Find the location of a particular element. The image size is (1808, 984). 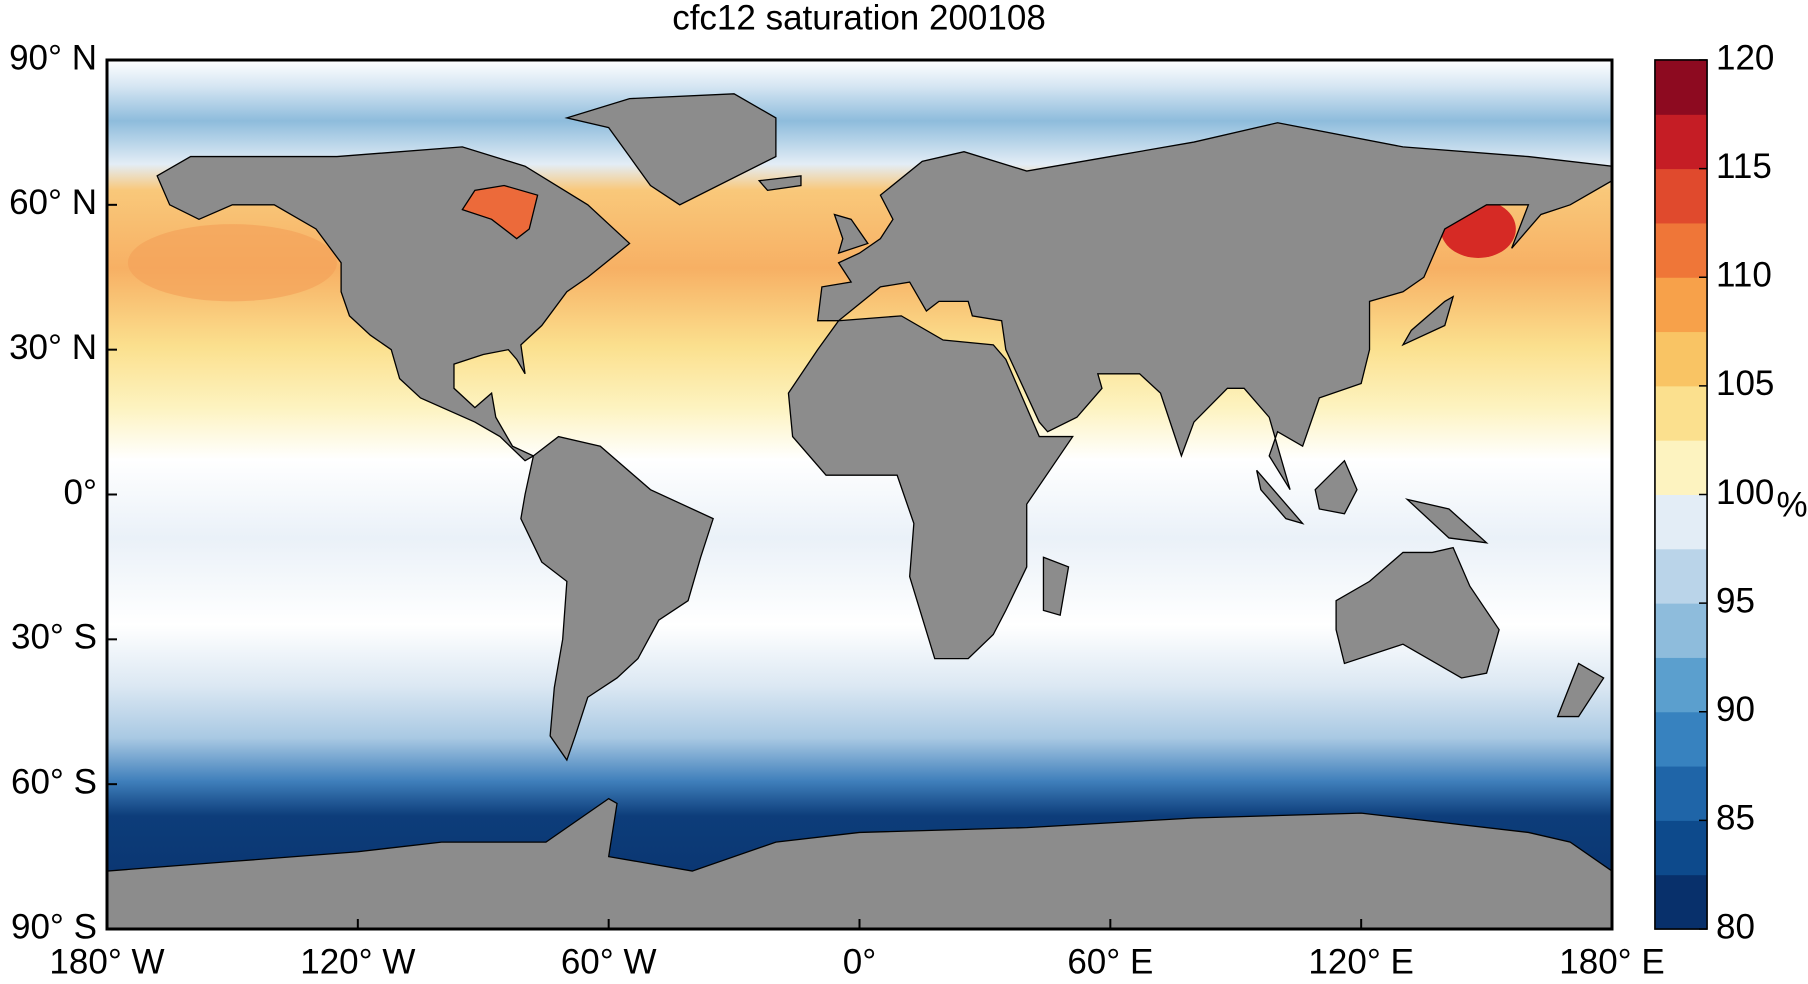

colorbar-outline is located at coordinates (1681, 494).